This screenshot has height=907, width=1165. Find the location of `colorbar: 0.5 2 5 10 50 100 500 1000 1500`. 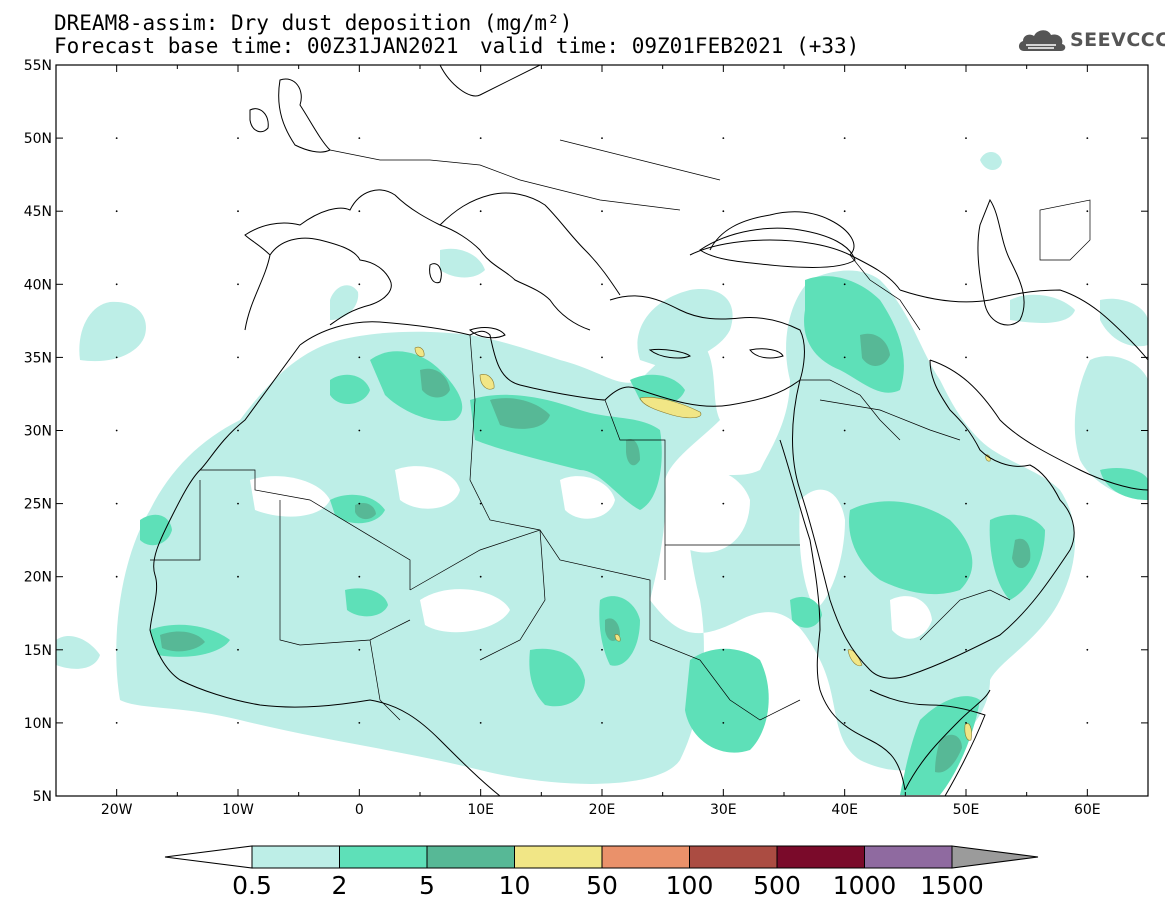

colorbar: 0.5 2 5 10 50 100 500 1000 1500 is located at coordinates (601, 872).